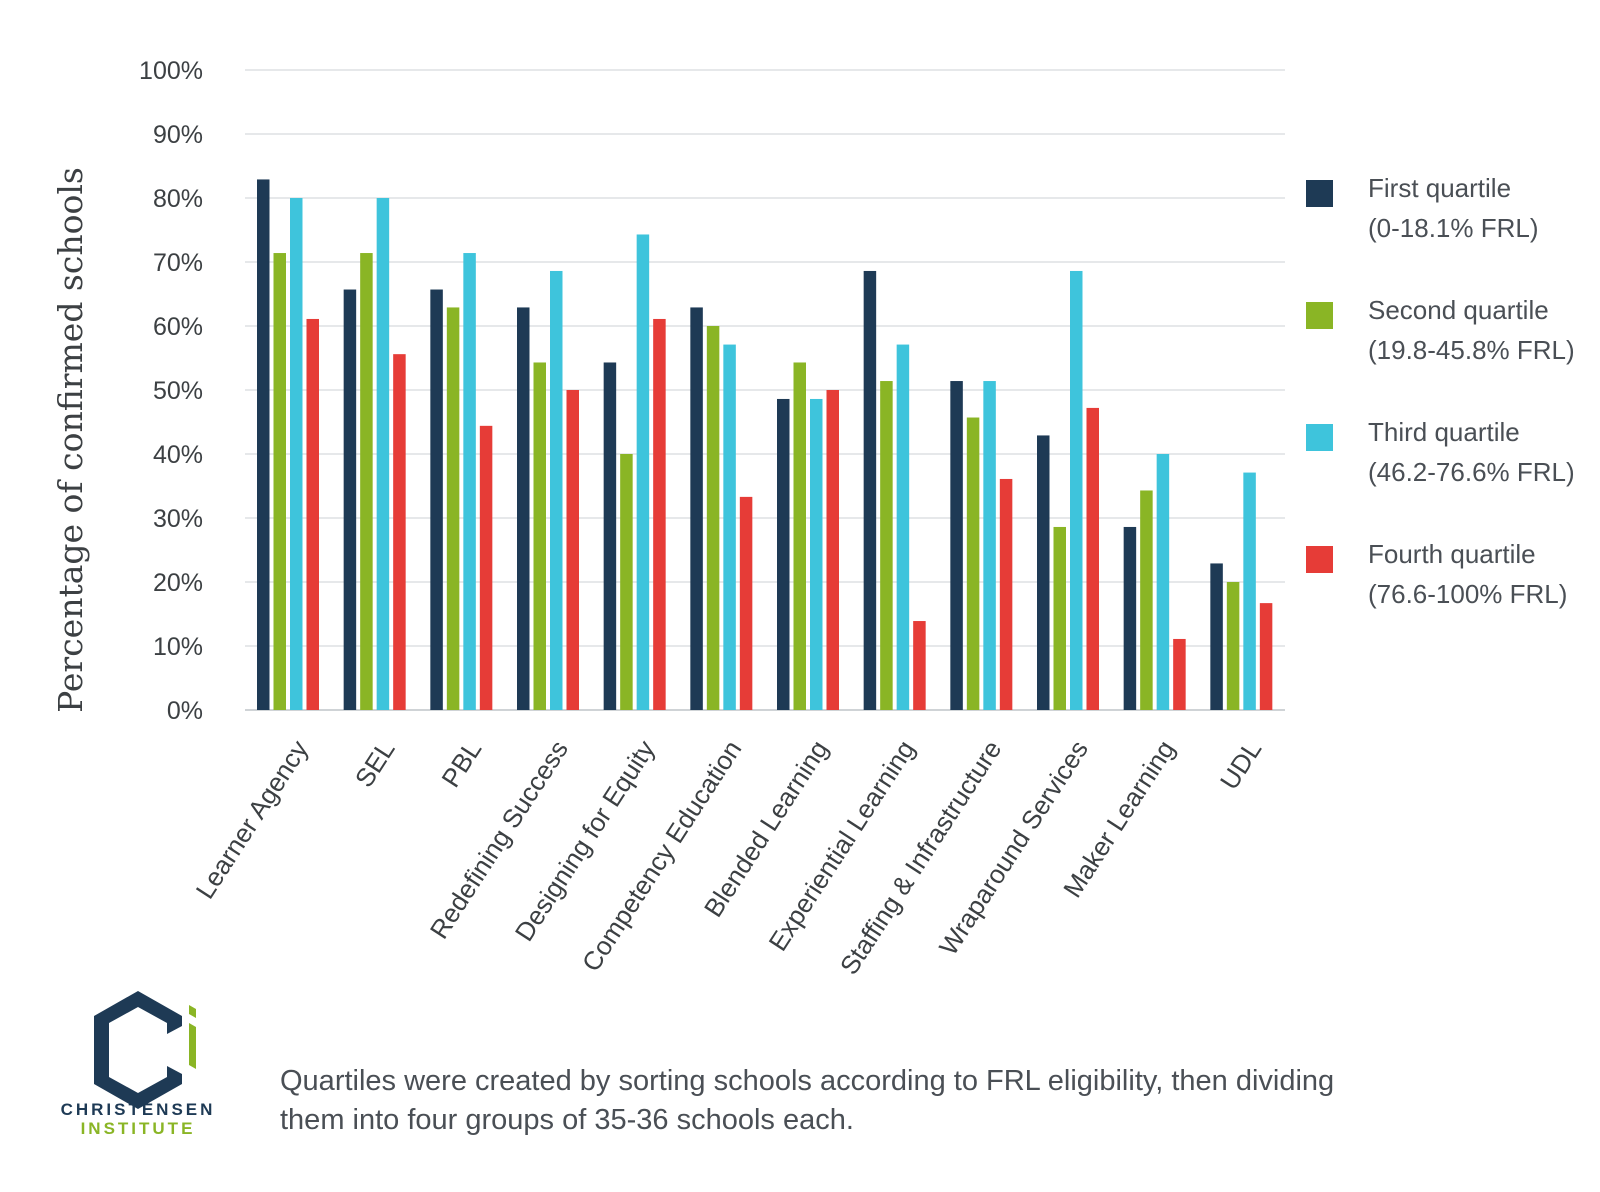  Describe the element at coordinates (70, 440) in the screenshot. I see `y-axis-label: Percentage of confirmed schools` at that location.